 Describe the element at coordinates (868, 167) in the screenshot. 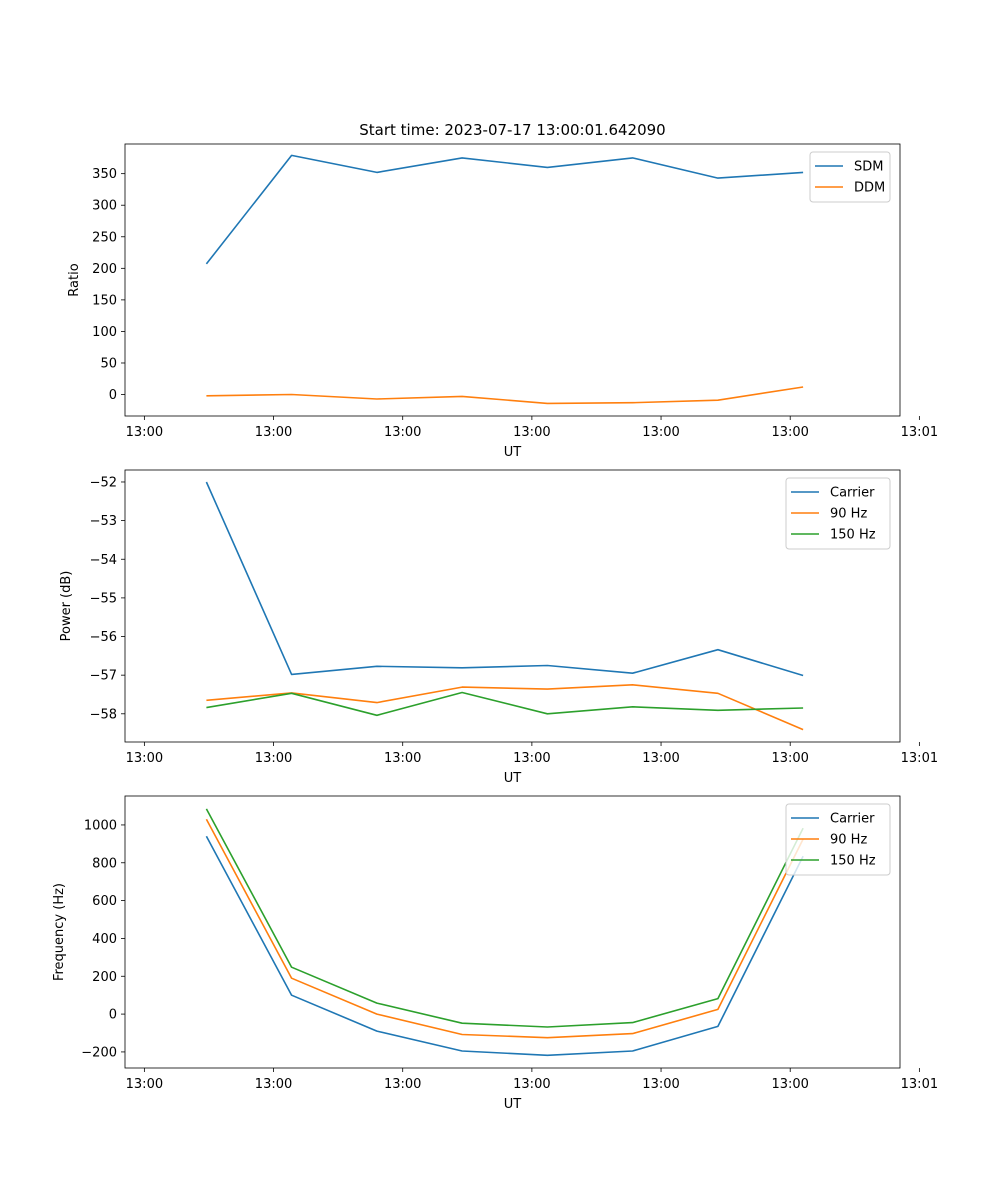

I see `legend-label: SDM` at that location.